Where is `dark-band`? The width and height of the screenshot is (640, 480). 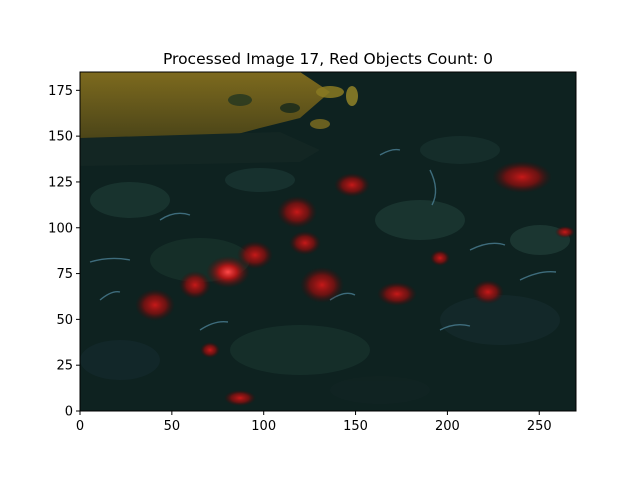
dark-band is located at coordinates (200, 149).